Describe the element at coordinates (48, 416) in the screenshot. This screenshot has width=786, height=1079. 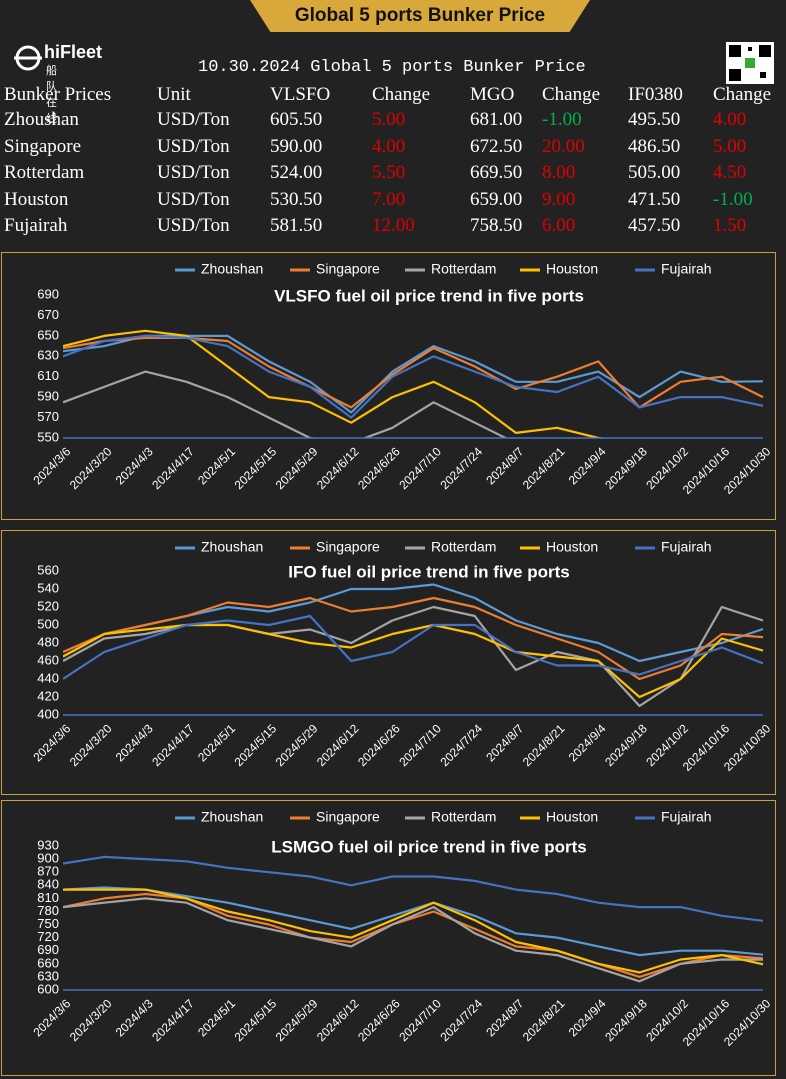
I see `y-tick-label: 570` at that location.